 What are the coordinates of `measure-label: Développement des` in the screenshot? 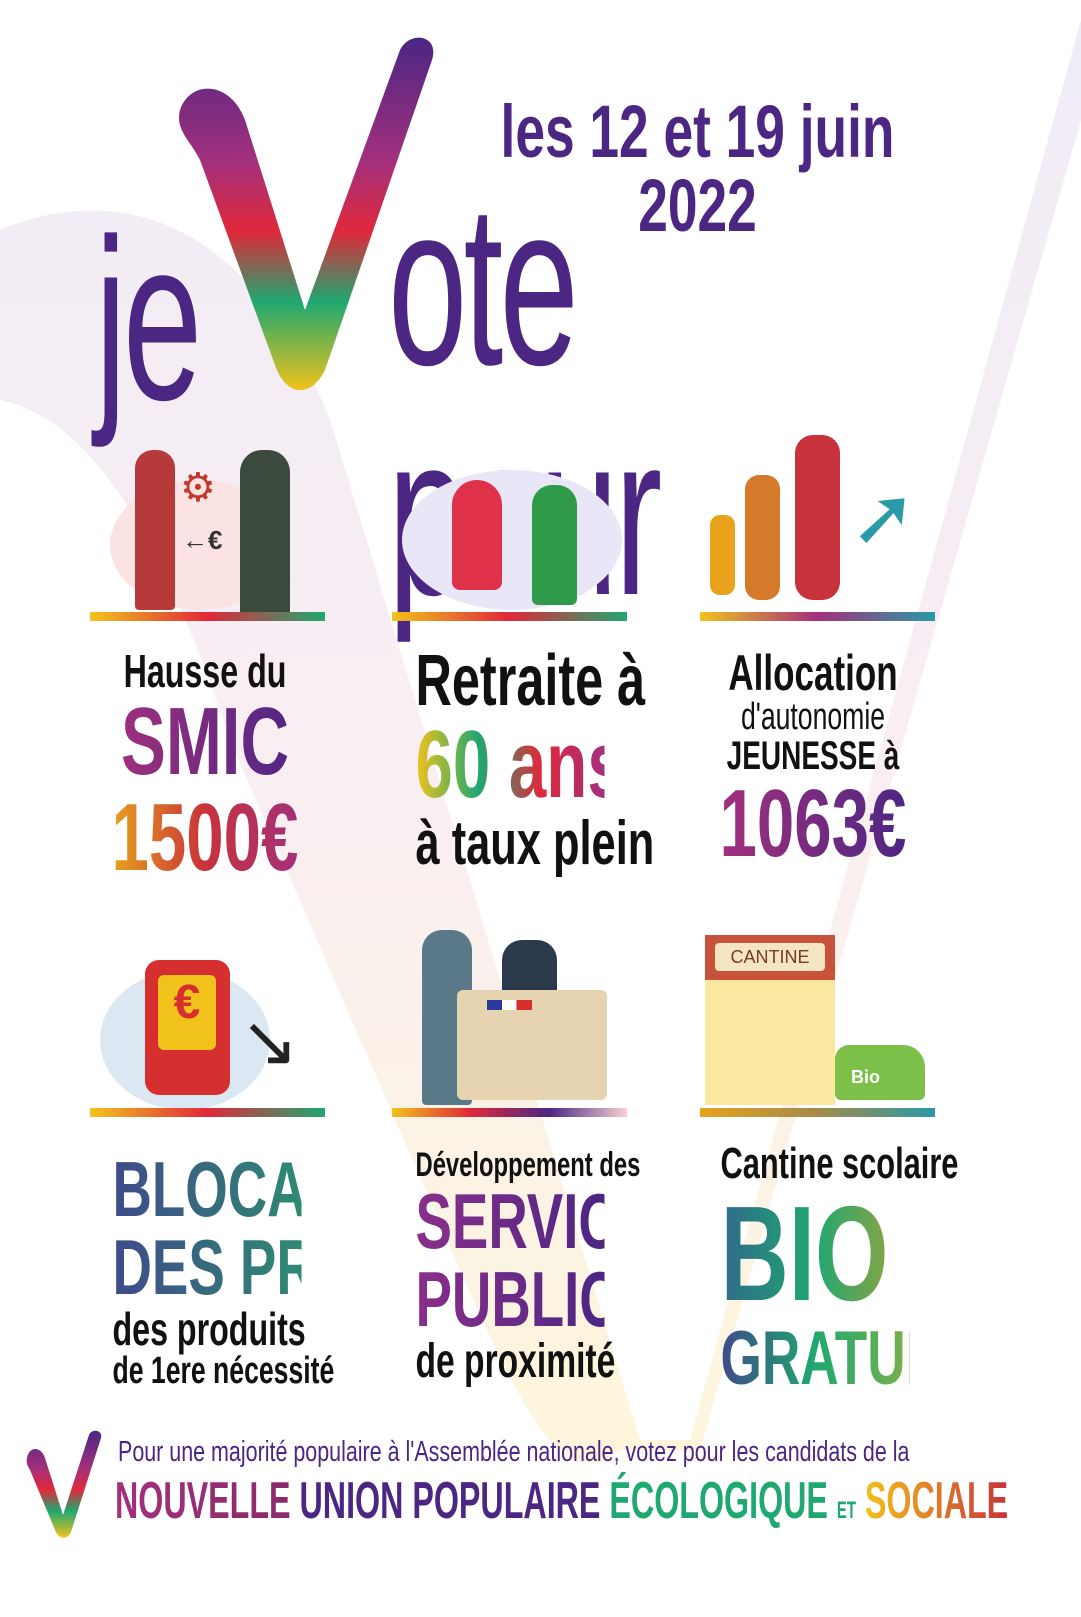 It's located at (528, 1165).